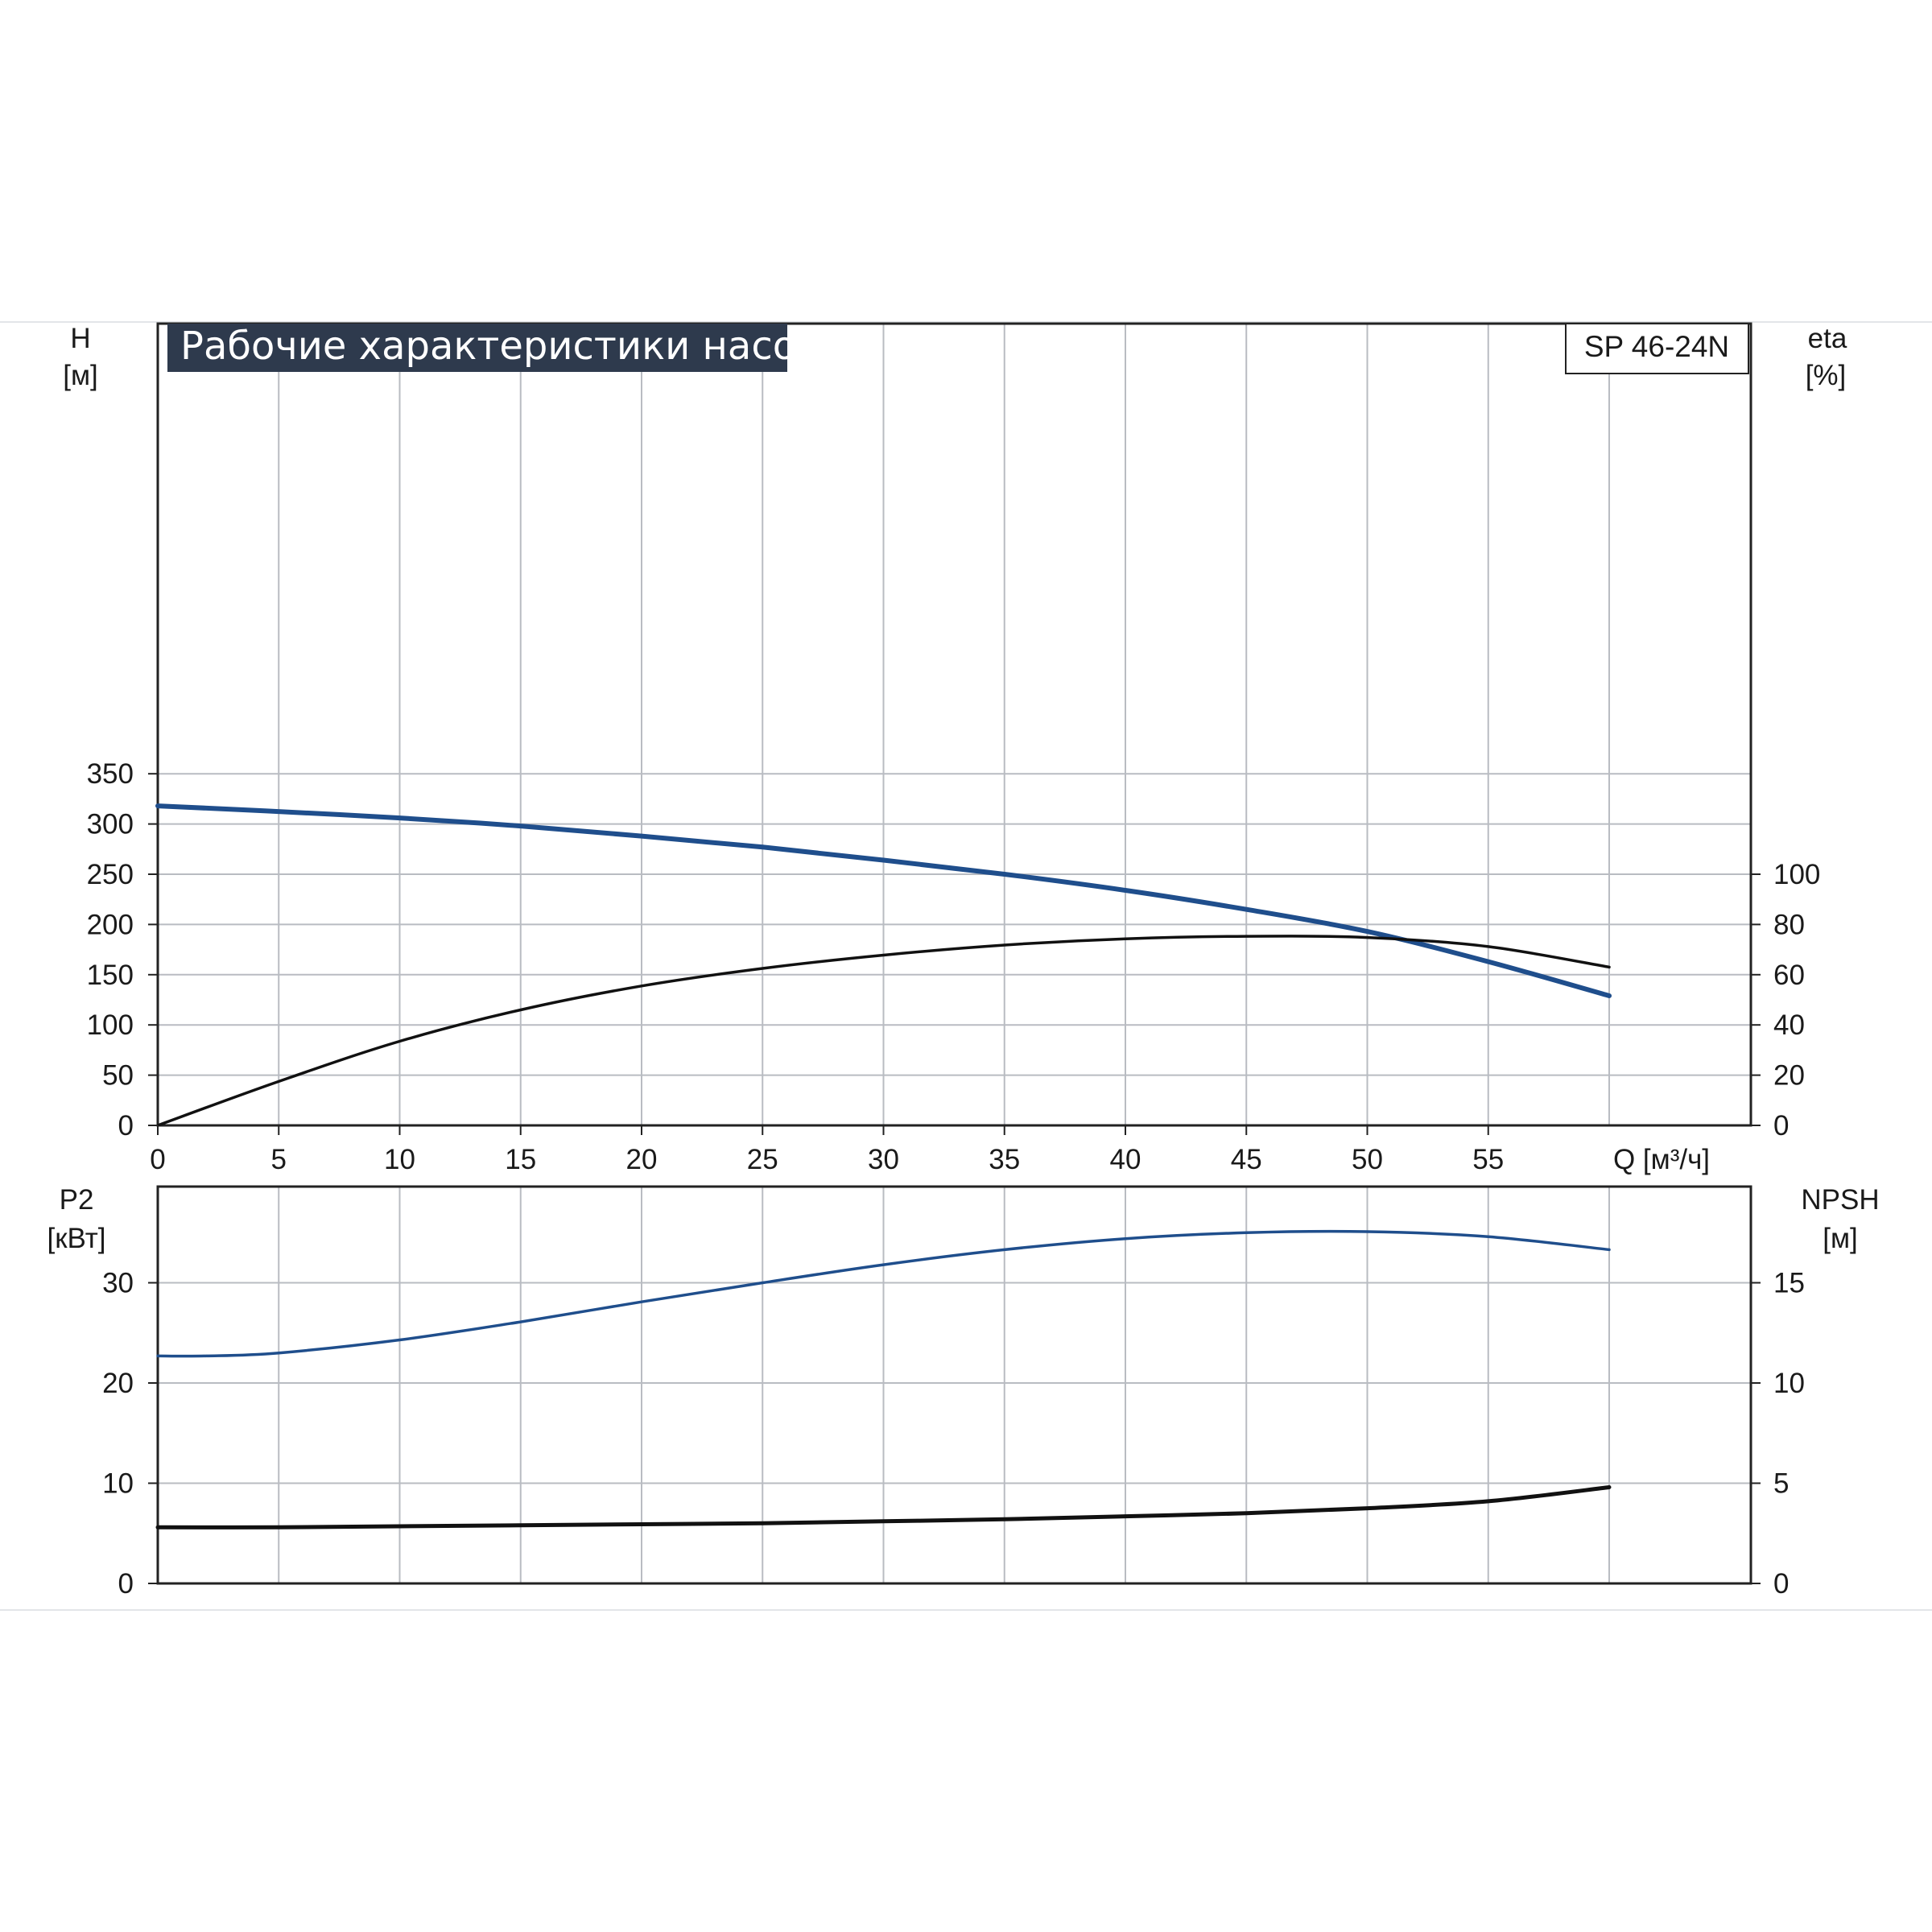  Describe the element at coordinates (1840, 1238) in the screenshot. I see `npsh-axis-unit: [м]` at that location.